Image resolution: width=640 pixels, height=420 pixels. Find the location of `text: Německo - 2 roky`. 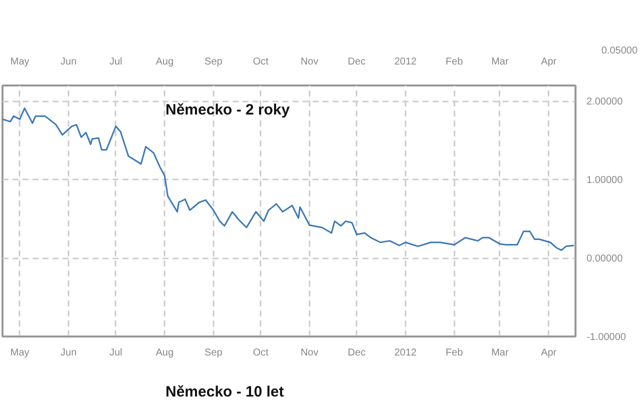

text: Německo - 2 roky is located at coordinates (228, 110).